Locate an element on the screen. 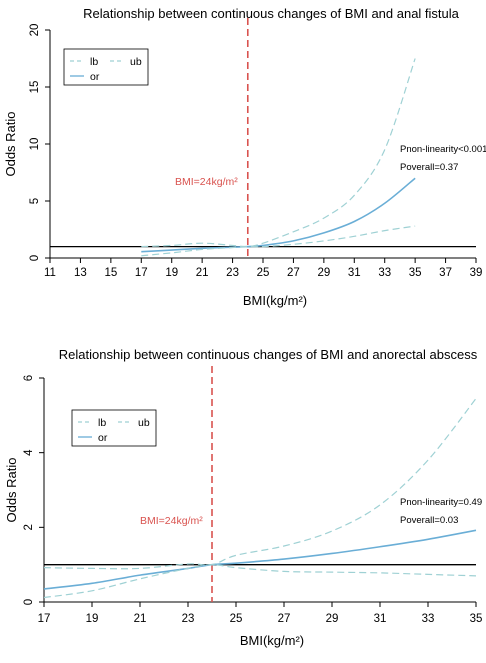 The width and height of the screenshot is (486, 663). chart1-x-axis-label: BMI(kg/m²) is located at coordinates (275, 300).